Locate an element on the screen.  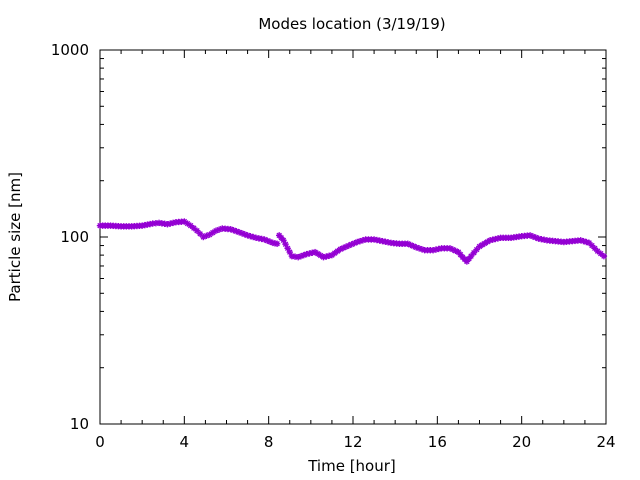
chart-title: Modes location (3/19/19) is located at coordinates (351, 24).